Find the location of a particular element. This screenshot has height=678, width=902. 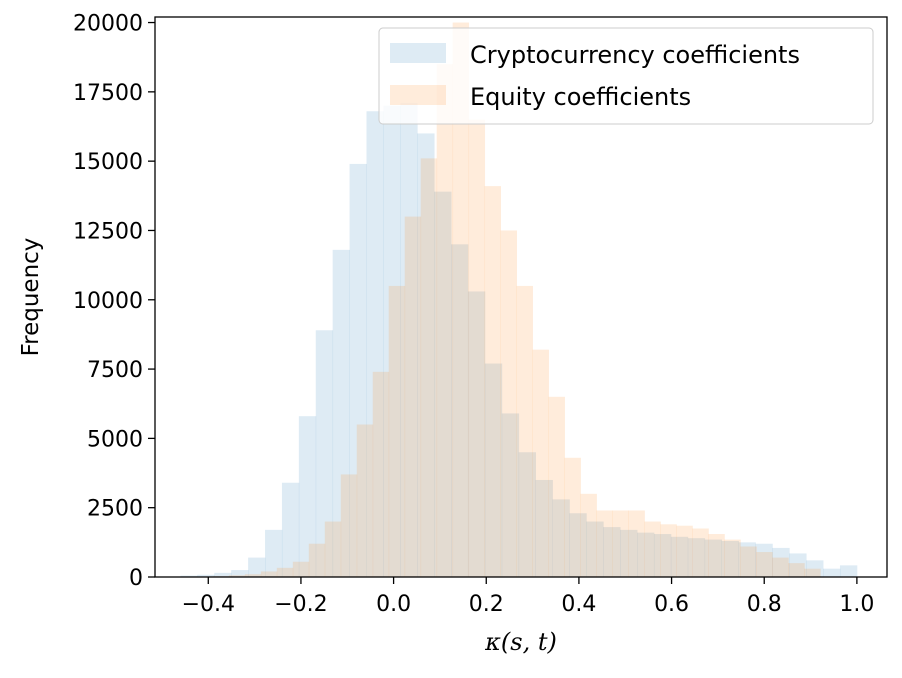

x-tick-label: 0.4 is located at coordinates (578, 604).